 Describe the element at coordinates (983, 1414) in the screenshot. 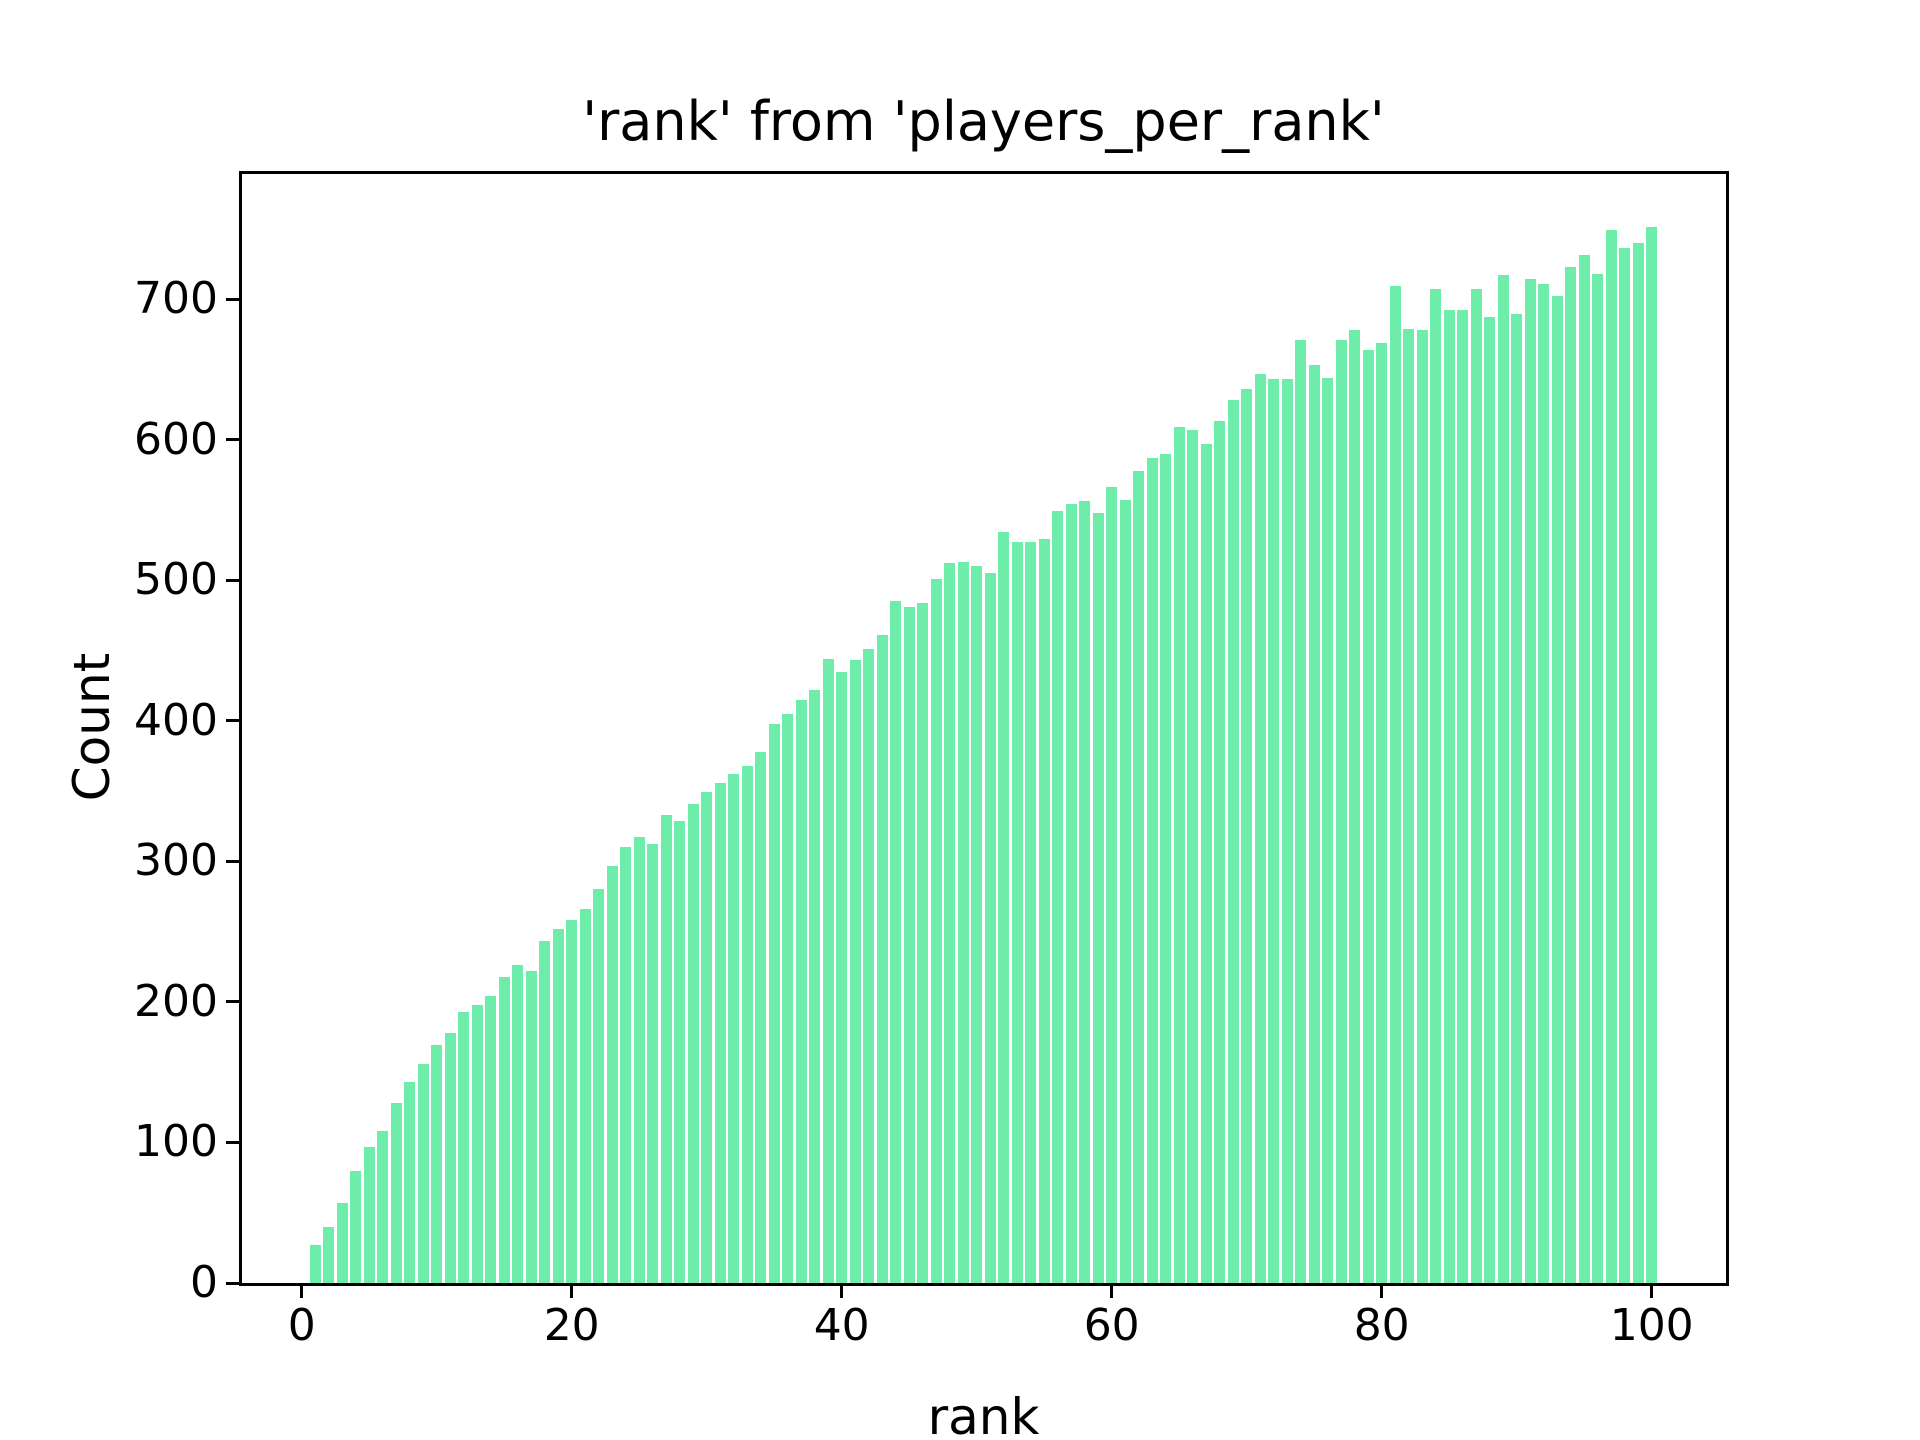

I see `x-axis-label: rank` at that location.